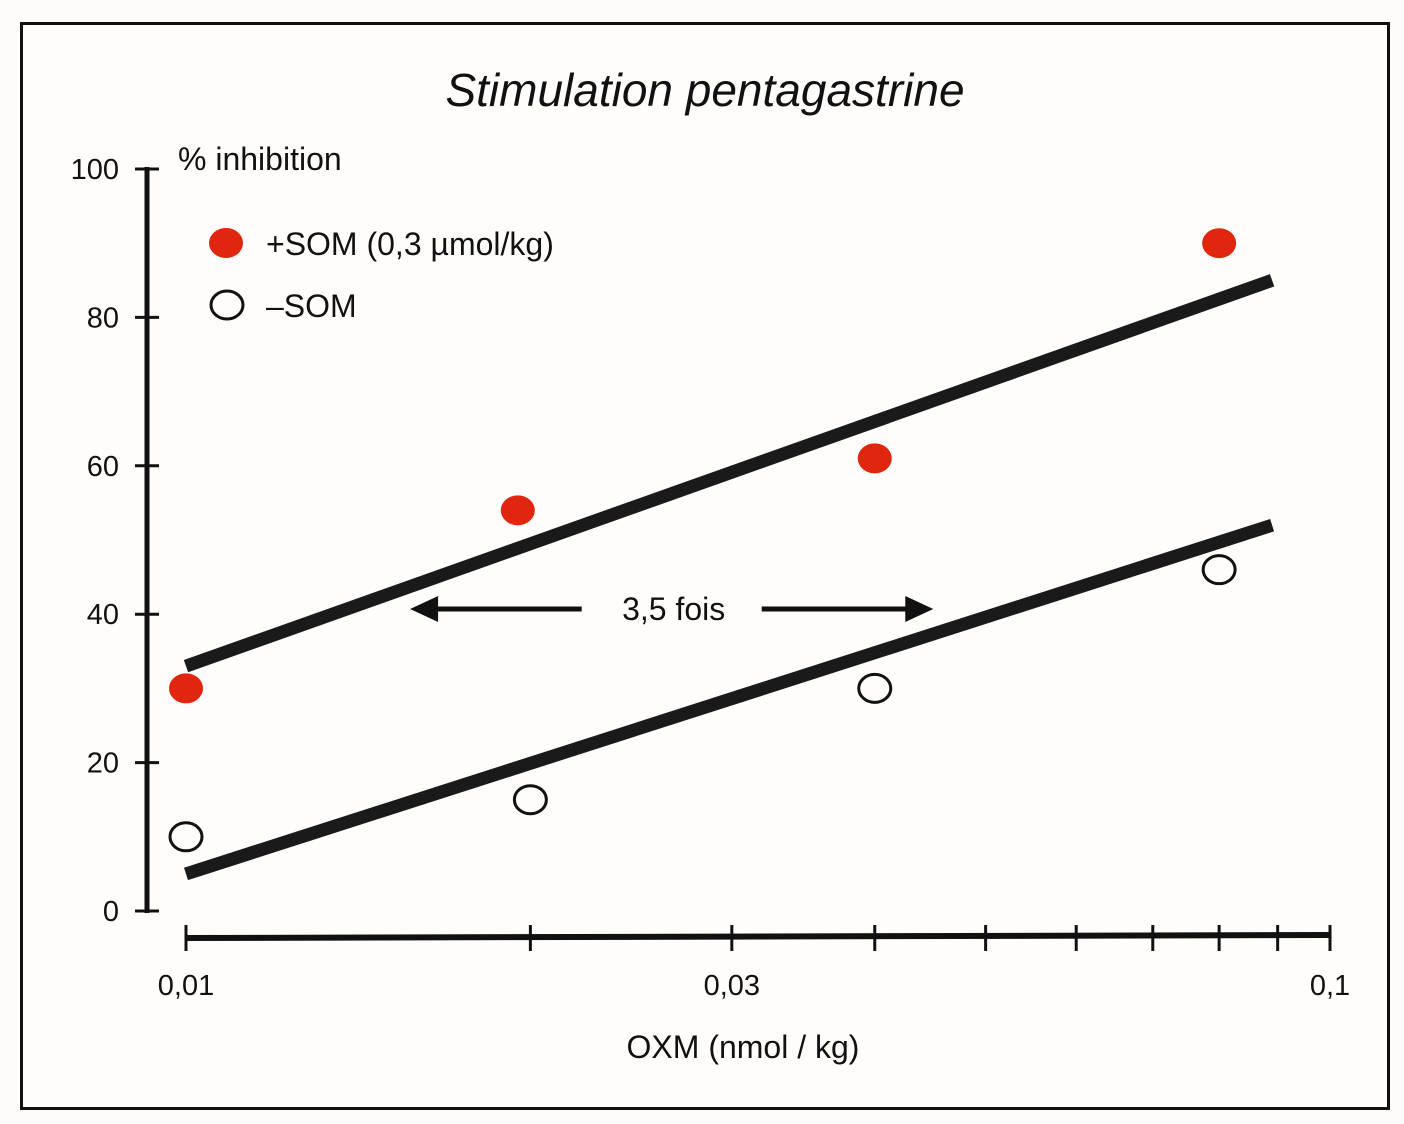 Image resolution: width=1404 pixels, height=1124 pixels. What do you see at coordinates (103, 764) in the screenshot?
I see `y-tick-label: 20` at bounding box center [103, 764].